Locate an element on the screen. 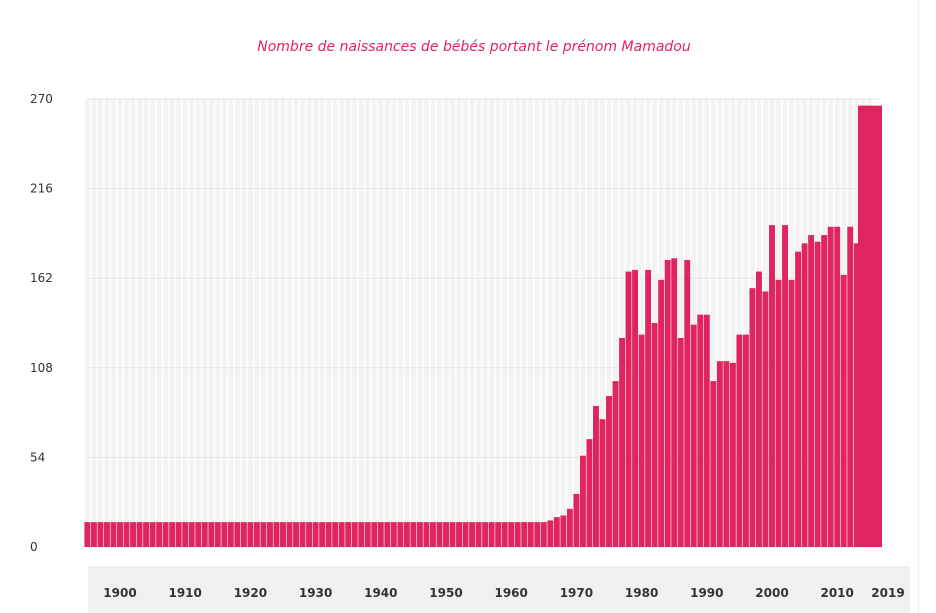  y-tick-label: 162 is located at coordinates (41, 278).